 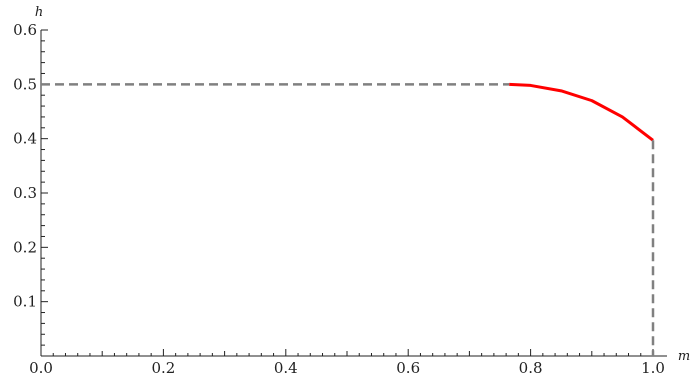 I want to click on x-axis-label: m, so click(x=684, y=356).